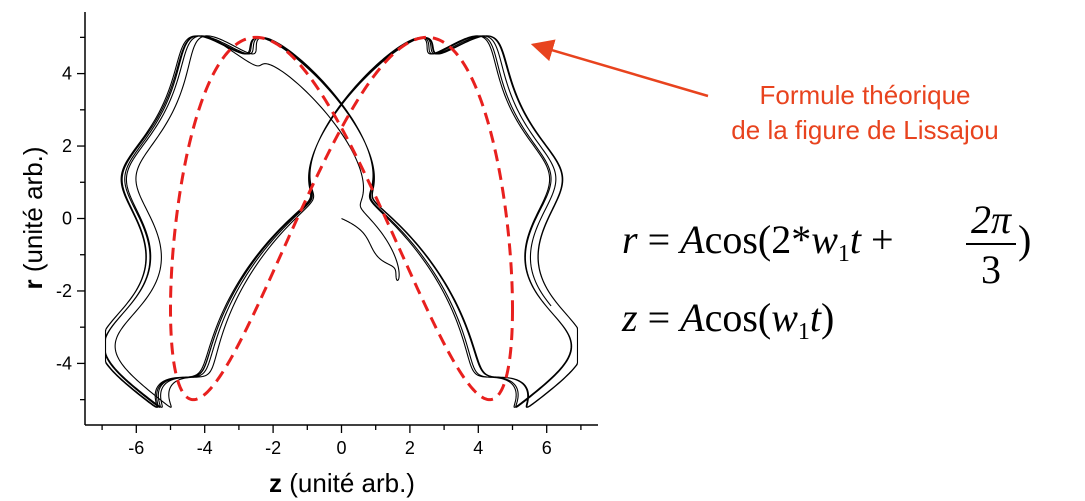  What do you see at coordinates (864, 130) in the screenshot?
I see `annotation-line-2: de la figure de Lissajou` at bounding box center [864, 130].